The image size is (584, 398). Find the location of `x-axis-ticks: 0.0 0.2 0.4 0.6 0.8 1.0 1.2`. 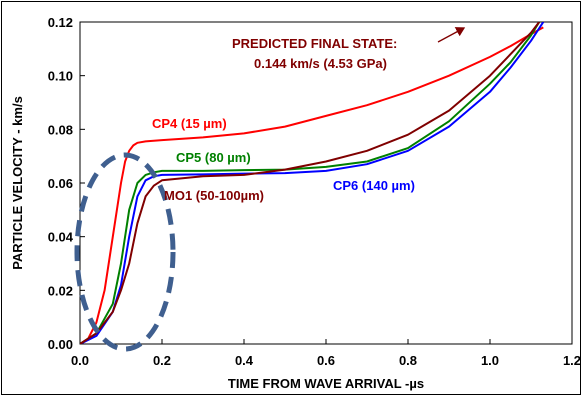

x-axis-ticks: 0.0 0.2 0.4 0.6 0.8 1.0 1.2 is located at coordinates (326, 353).